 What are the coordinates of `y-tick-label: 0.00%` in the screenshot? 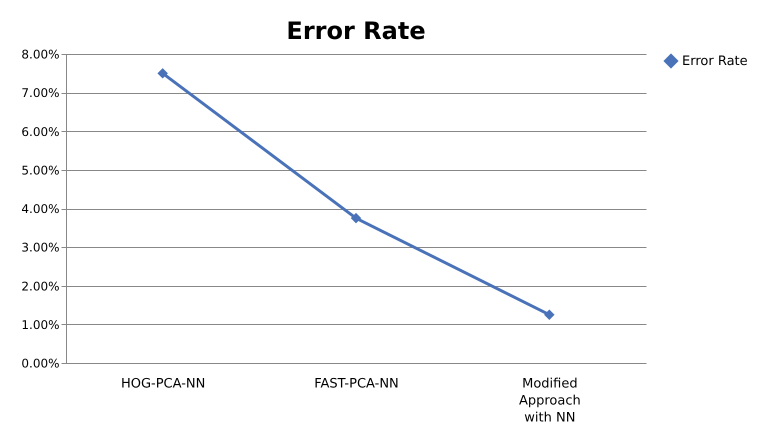 It's located at (40, 363).